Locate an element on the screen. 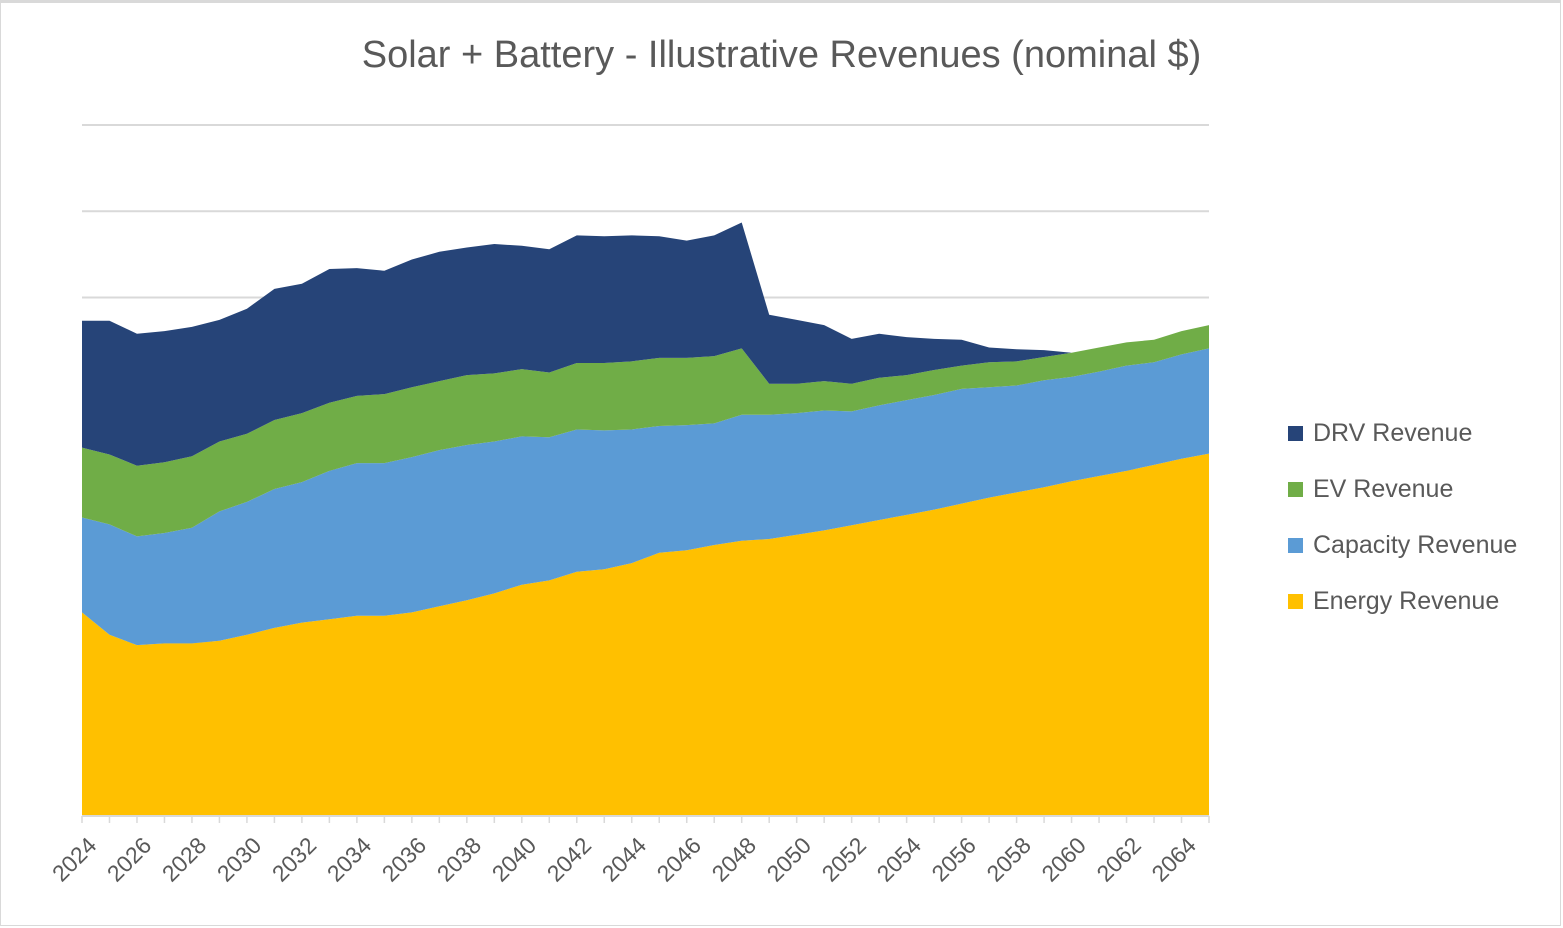  legend-item-drv-revenue: DRV Revenue is located at coordinates (1402, 433).